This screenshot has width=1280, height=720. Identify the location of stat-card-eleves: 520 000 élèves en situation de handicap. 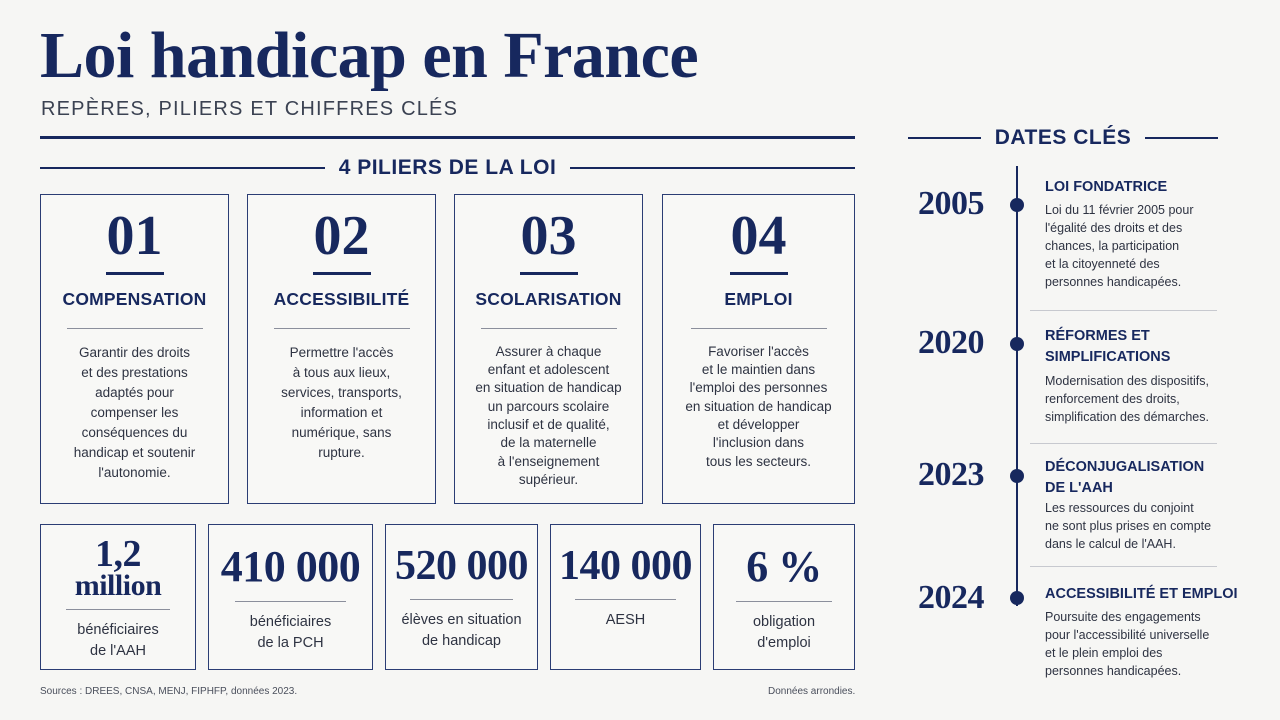
(461, 597).